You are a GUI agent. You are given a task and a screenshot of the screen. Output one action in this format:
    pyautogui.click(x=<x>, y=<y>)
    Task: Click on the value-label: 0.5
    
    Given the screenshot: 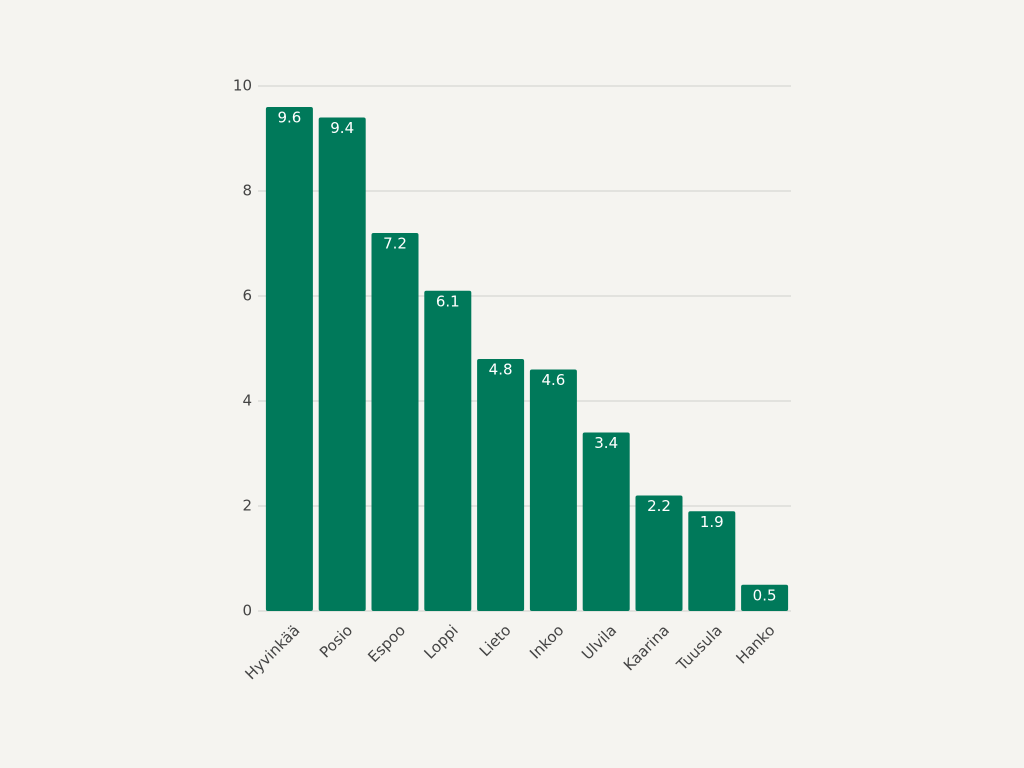 What is the action you would take?
    pyautogui.click(x=765, y=595)
    